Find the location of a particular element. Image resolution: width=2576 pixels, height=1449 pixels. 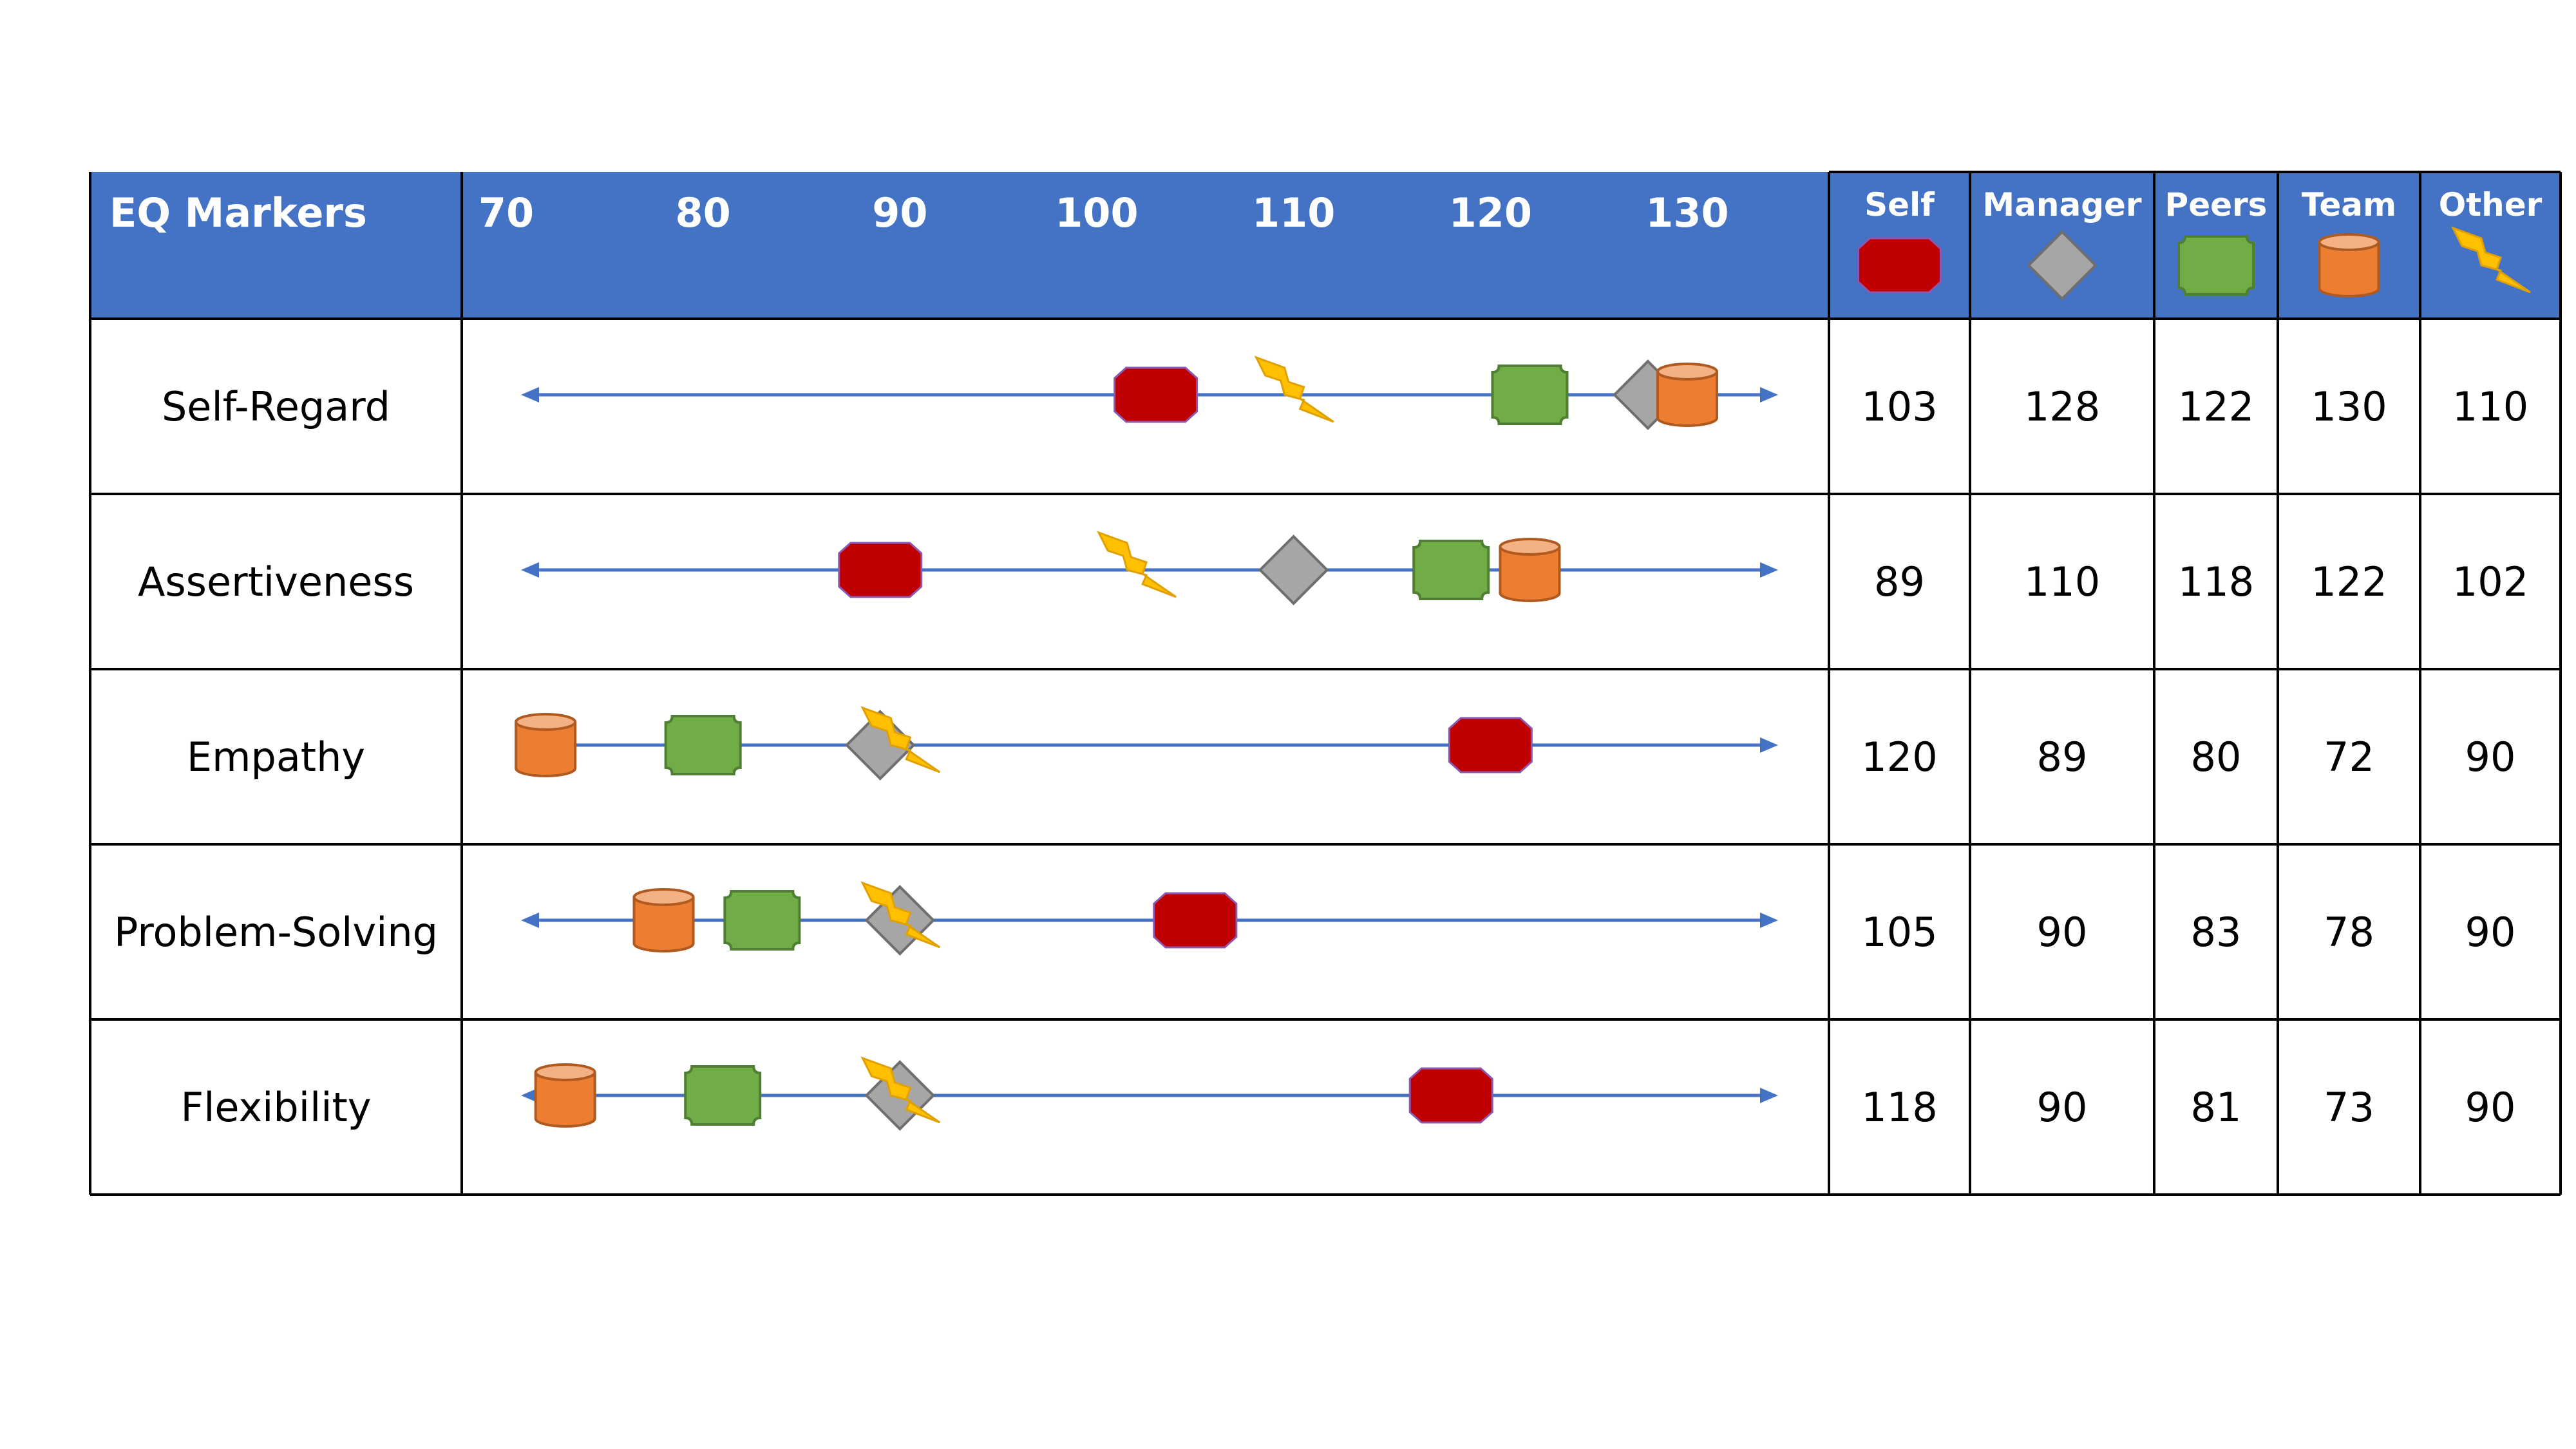

axis-tick-label: 100 is located at coordinates (1096, 213).